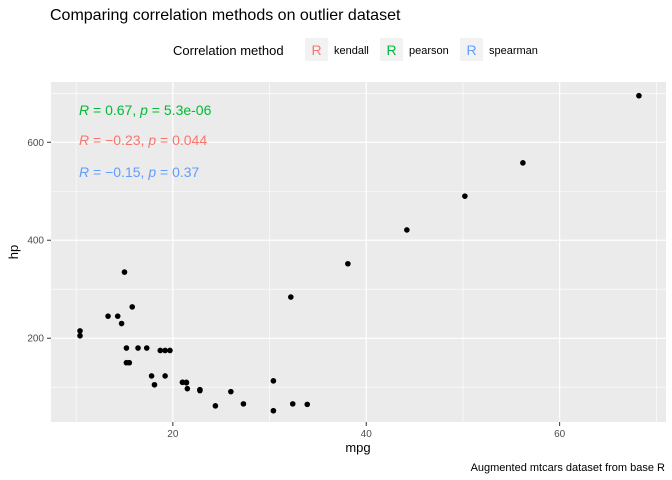 The image size is (672, 480). What do you see at coordinates (189, 140) in the screenshot?
I see `kendall-p-value: 0.044` at bounding box center [189, 140].